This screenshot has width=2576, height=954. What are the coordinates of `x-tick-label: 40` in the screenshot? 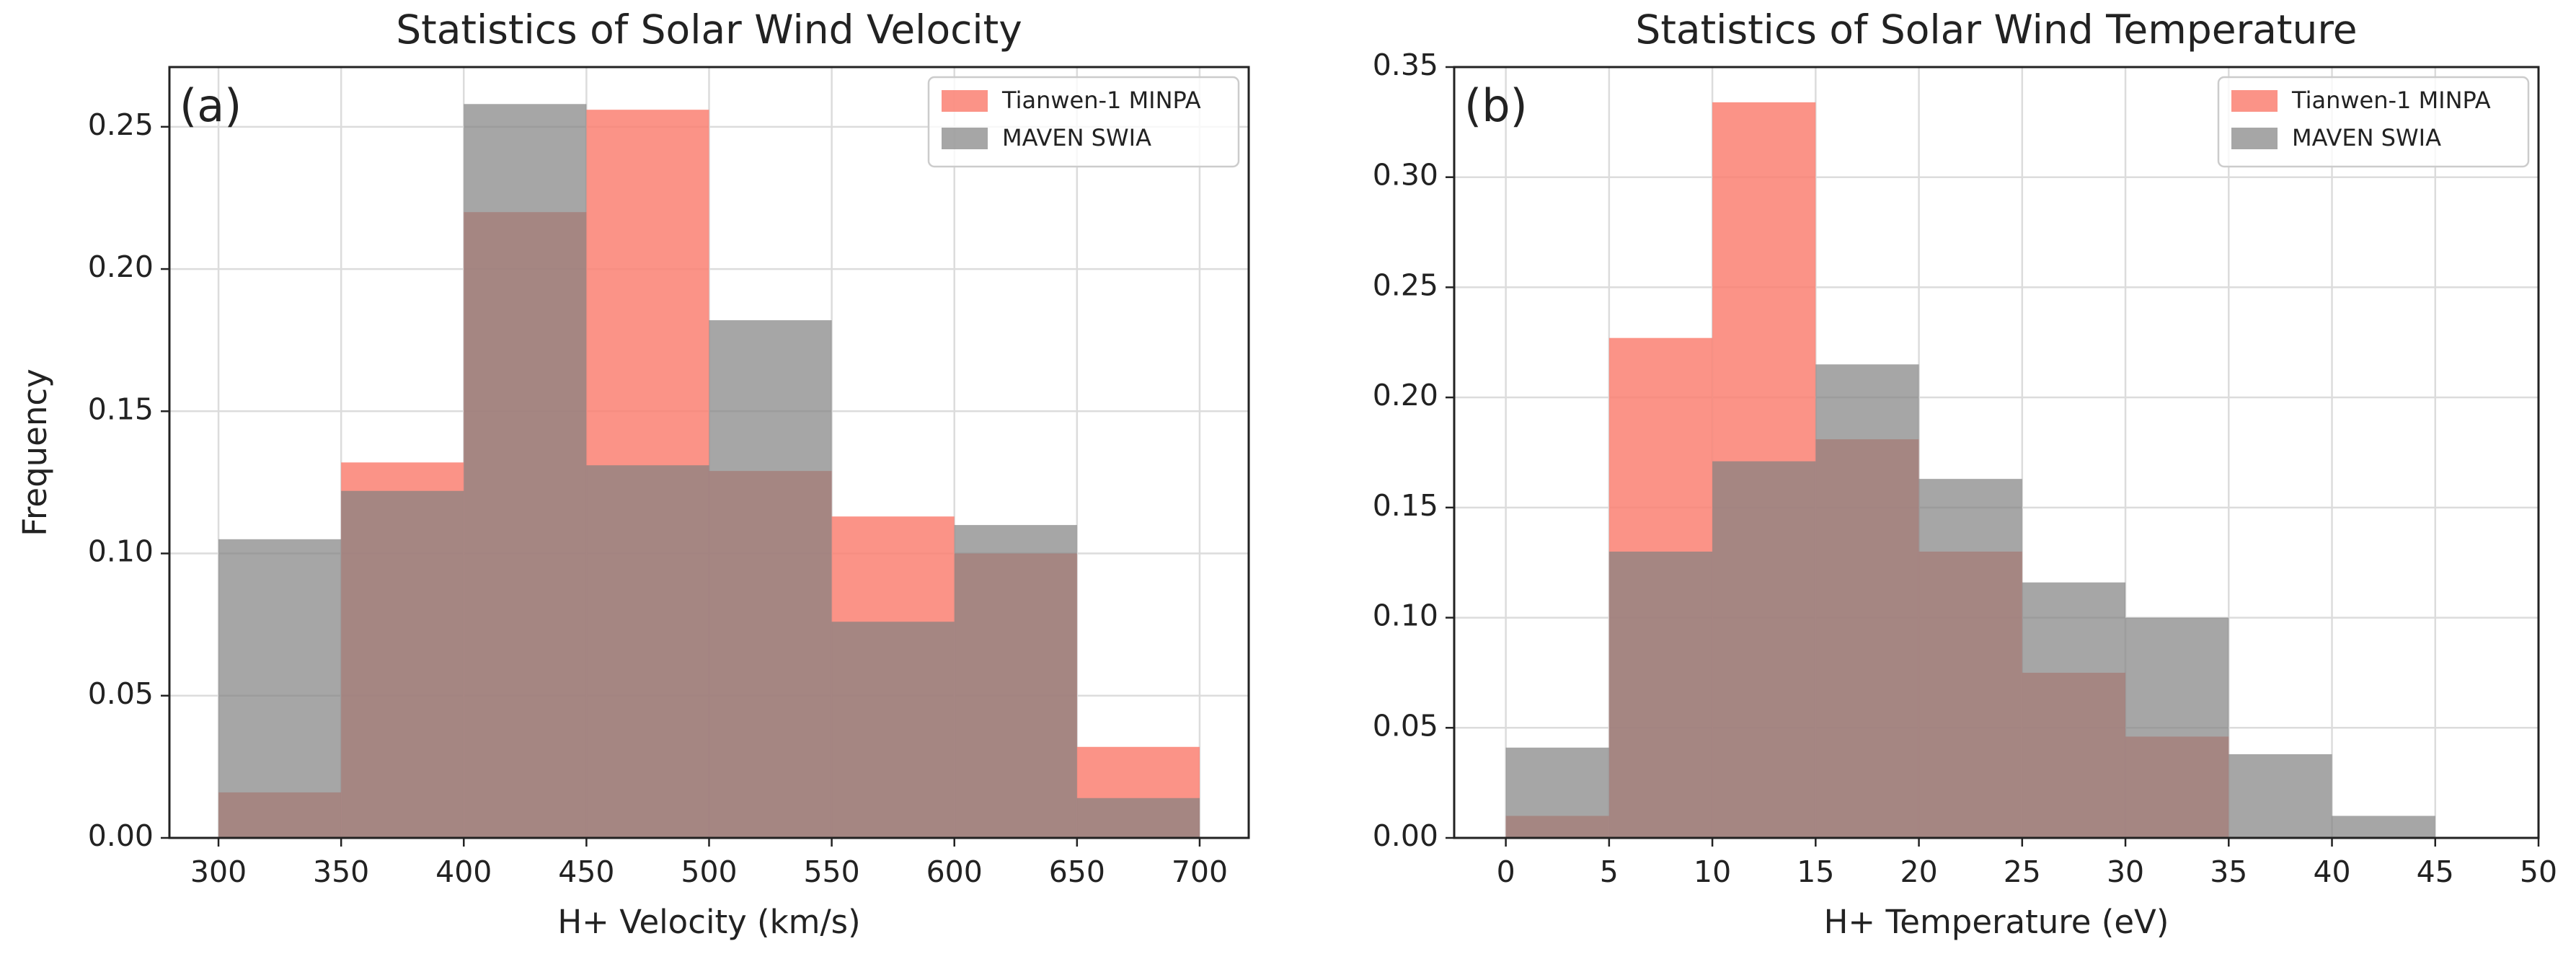 It's located at (2331, 872).